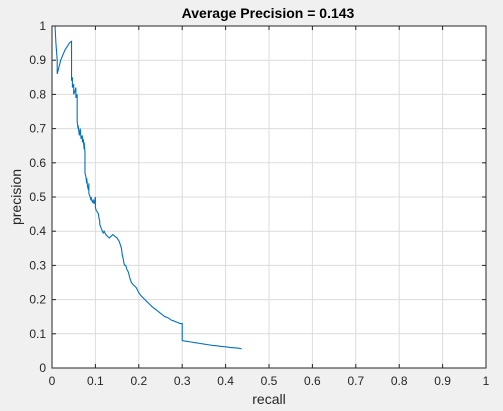 This screenshot has width=503, height=411. I want to click on x-tick-label: 0.8, so click(399, 381).